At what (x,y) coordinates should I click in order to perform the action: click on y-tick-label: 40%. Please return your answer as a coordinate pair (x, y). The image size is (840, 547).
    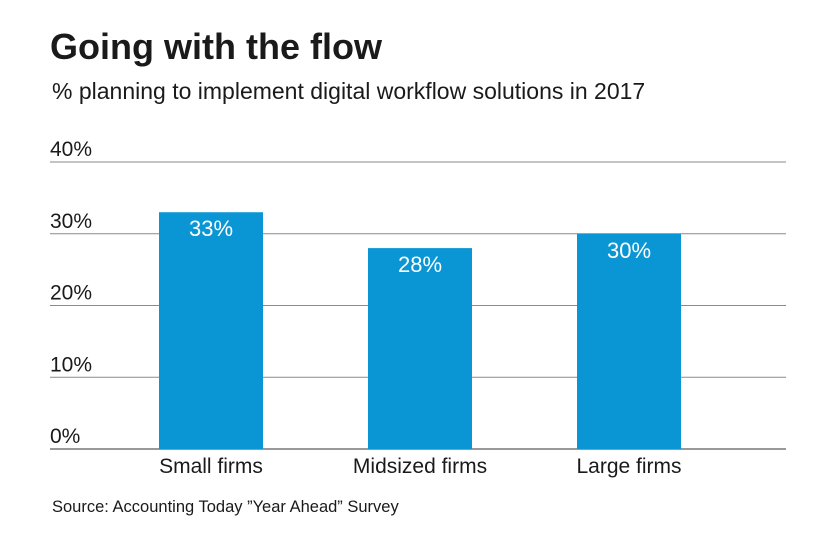
    Looking at the image, I should click on (71, 149).